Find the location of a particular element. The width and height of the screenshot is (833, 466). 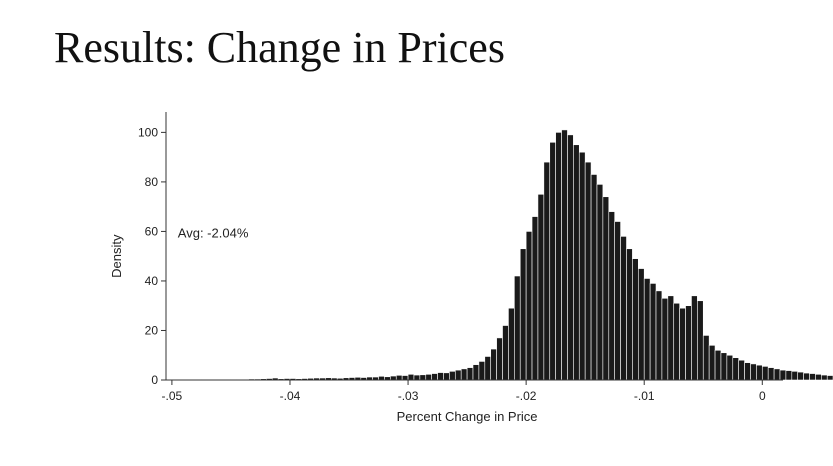

y-tick-label: 100 is located at coordinates (148, 132).